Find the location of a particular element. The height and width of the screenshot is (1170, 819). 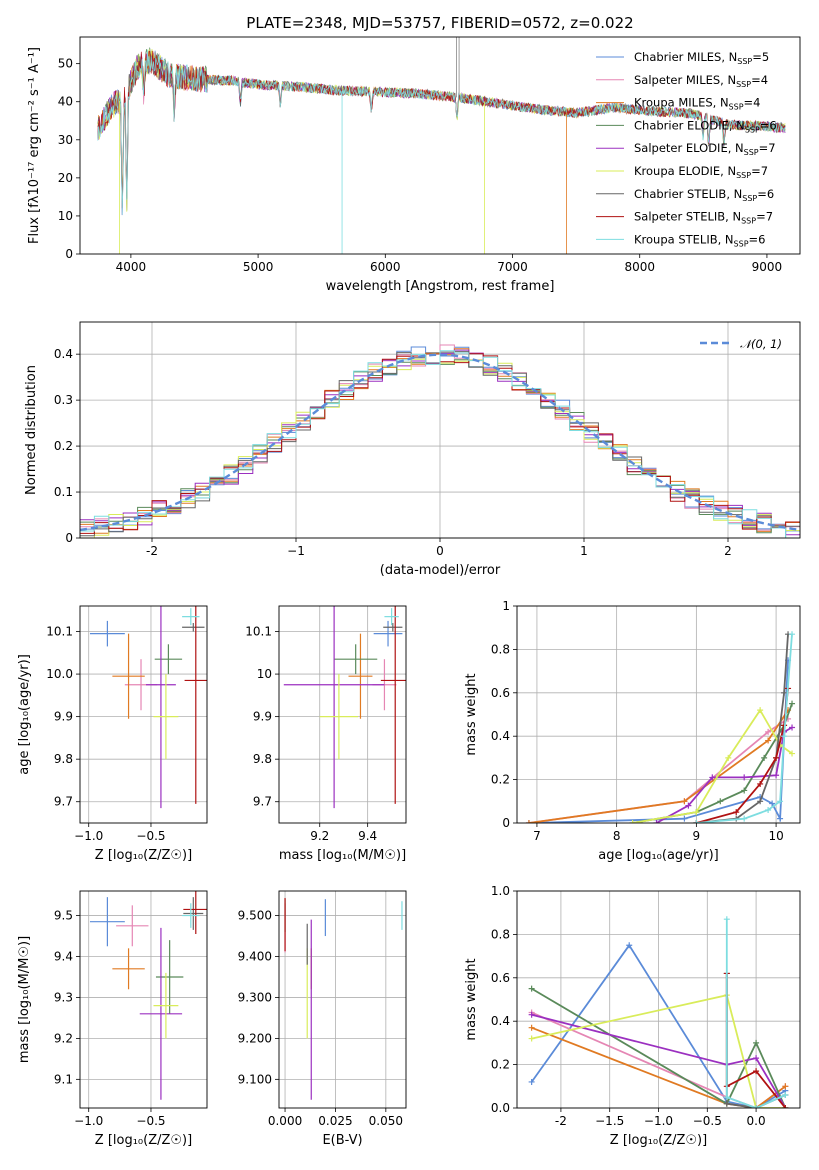

y-tick-label: 0.6 is located at coordinates (500, 693).